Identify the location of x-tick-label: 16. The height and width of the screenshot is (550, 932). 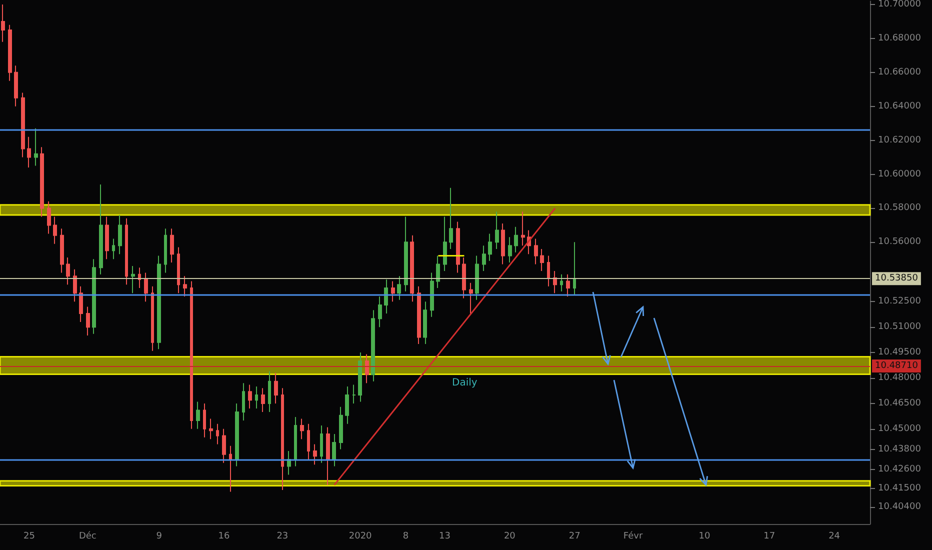
(224, 537).